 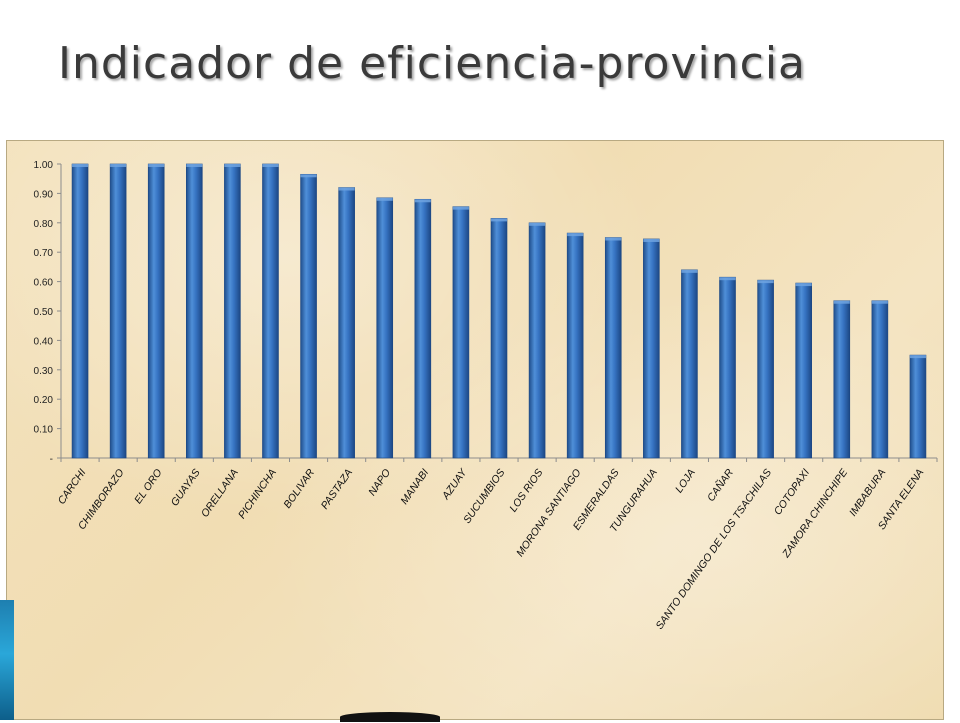 What do you see at coordinates (727, 367) in the screenshot?
I see `bar-cañar` at bounding box center [727, 367].